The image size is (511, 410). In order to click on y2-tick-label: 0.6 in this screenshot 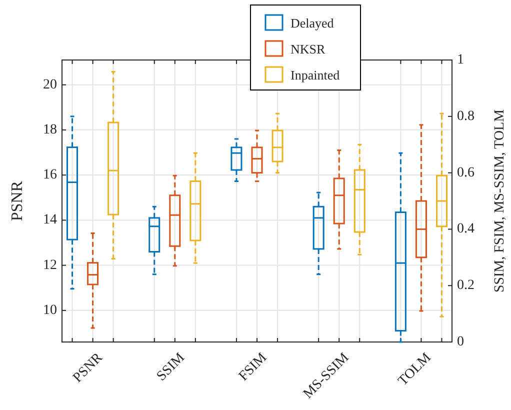, I will do `click(465, 172)`.